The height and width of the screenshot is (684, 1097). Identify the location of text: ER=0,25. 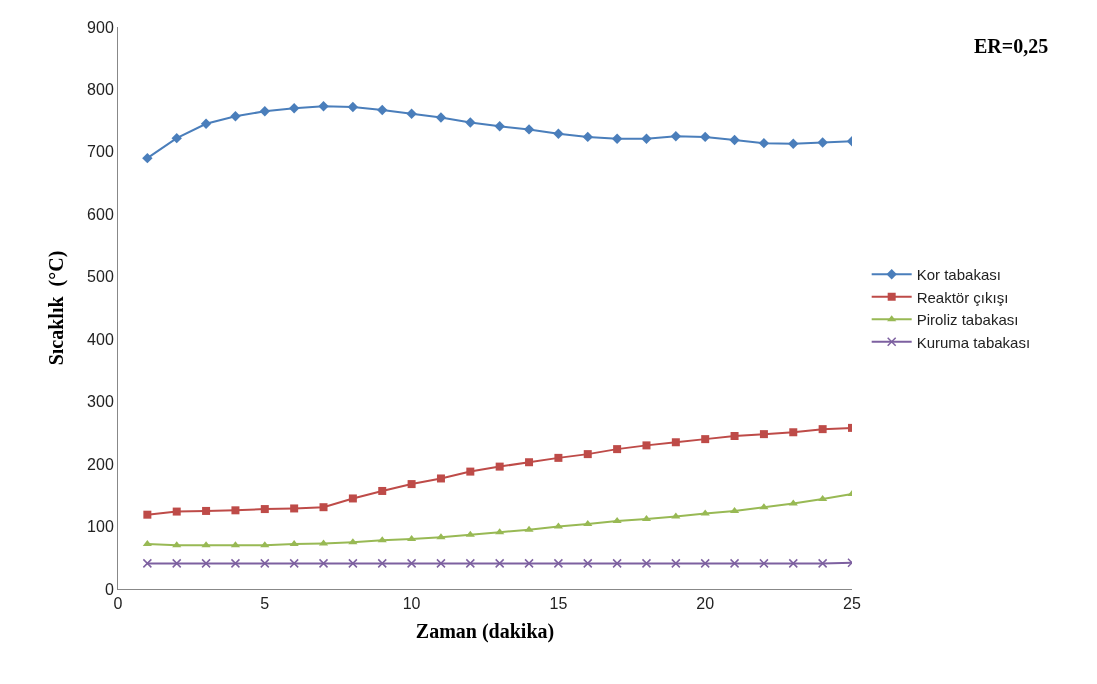
(1011, 46).